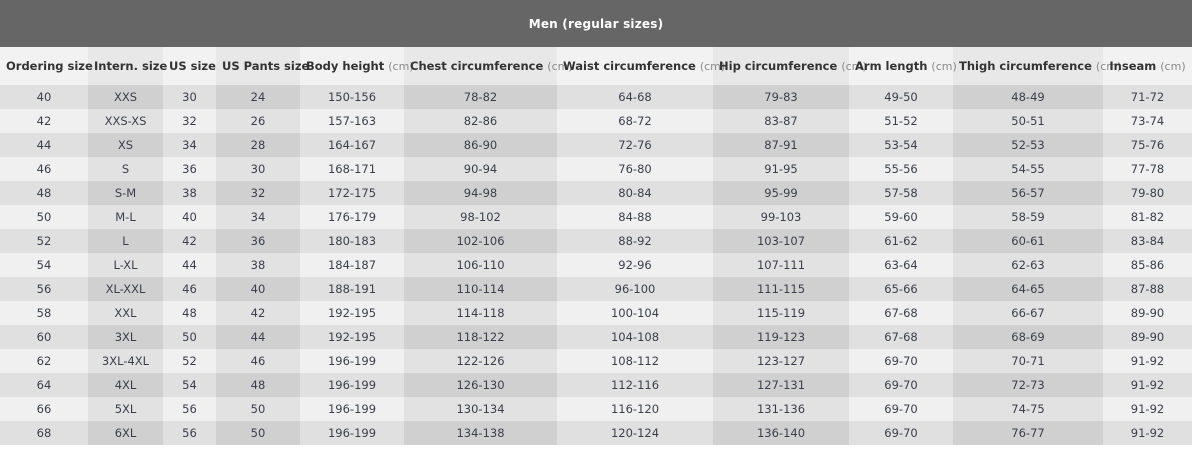  Describe the element at coordinates (635, 121) in the screenshot. I see `table-cell: 68-72` at that location.